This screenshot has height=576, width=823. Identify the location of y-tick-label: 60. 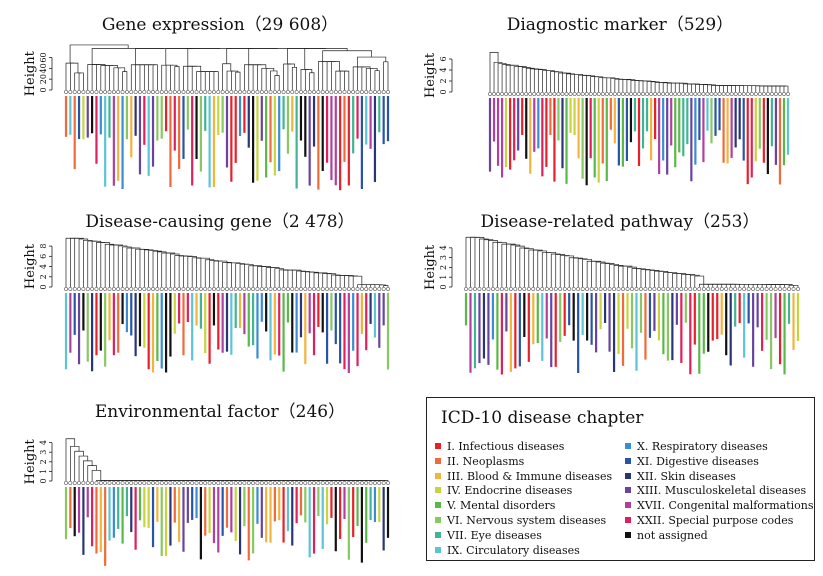
(43, 57).